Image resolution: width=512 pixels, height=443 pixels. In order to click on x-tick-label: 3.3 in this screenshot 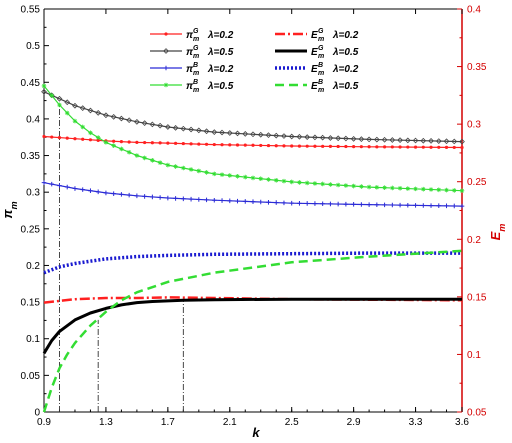, I will do `click(416, 422)`.